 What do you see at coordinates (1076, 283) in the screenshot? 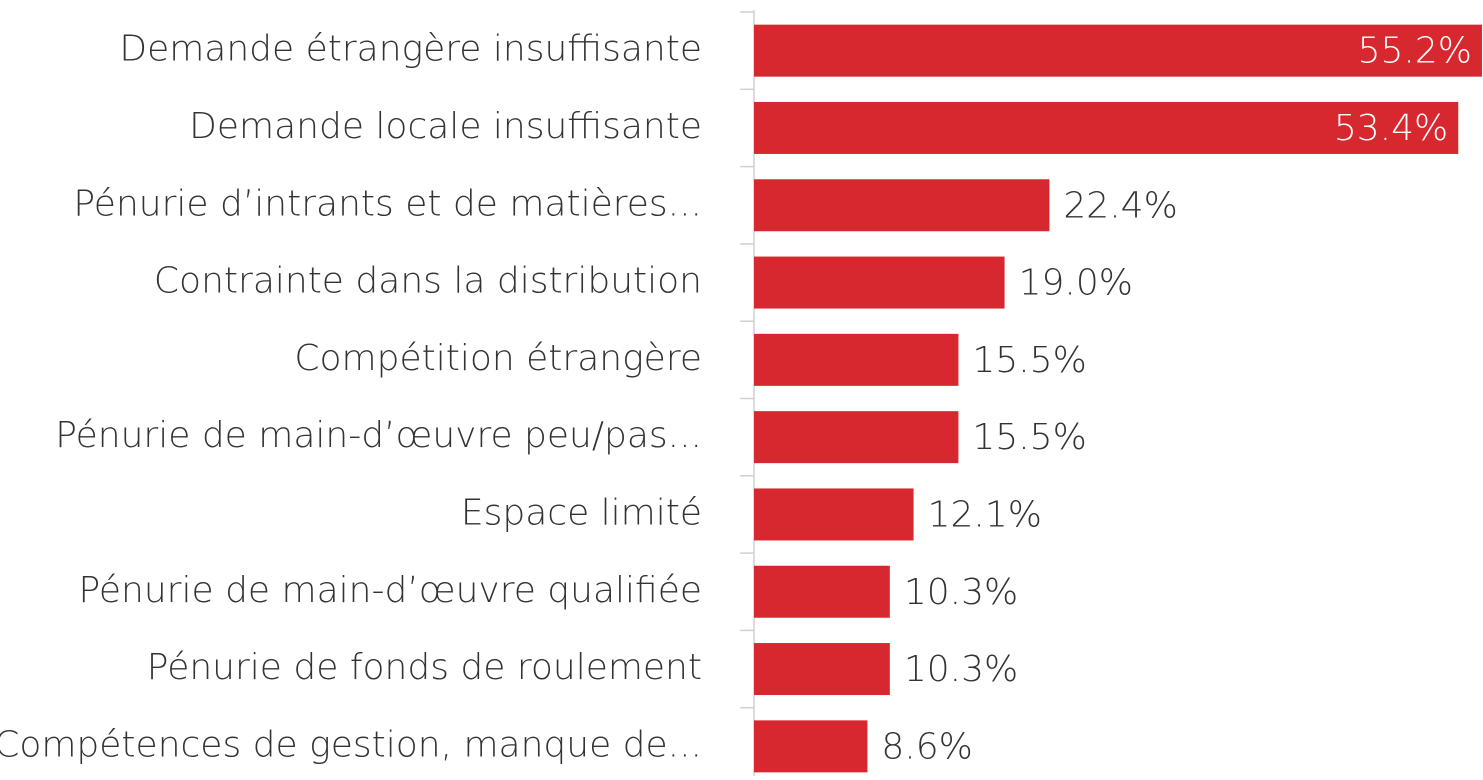
I see `value-label: 19.0%` at bounding box center [1076, 283].